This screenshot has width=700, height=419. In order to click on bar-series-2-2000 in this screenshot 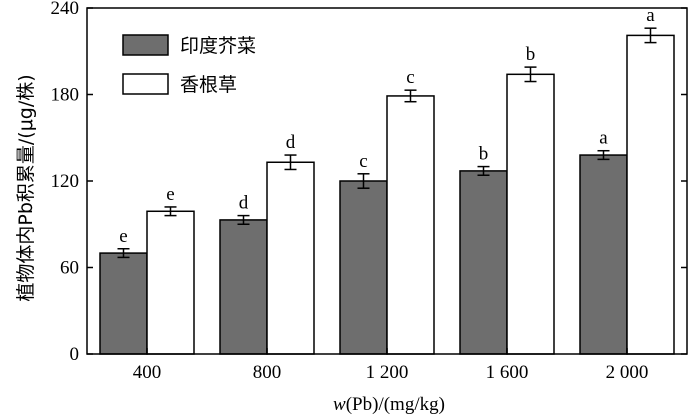, I will do `click(650, 194)`.